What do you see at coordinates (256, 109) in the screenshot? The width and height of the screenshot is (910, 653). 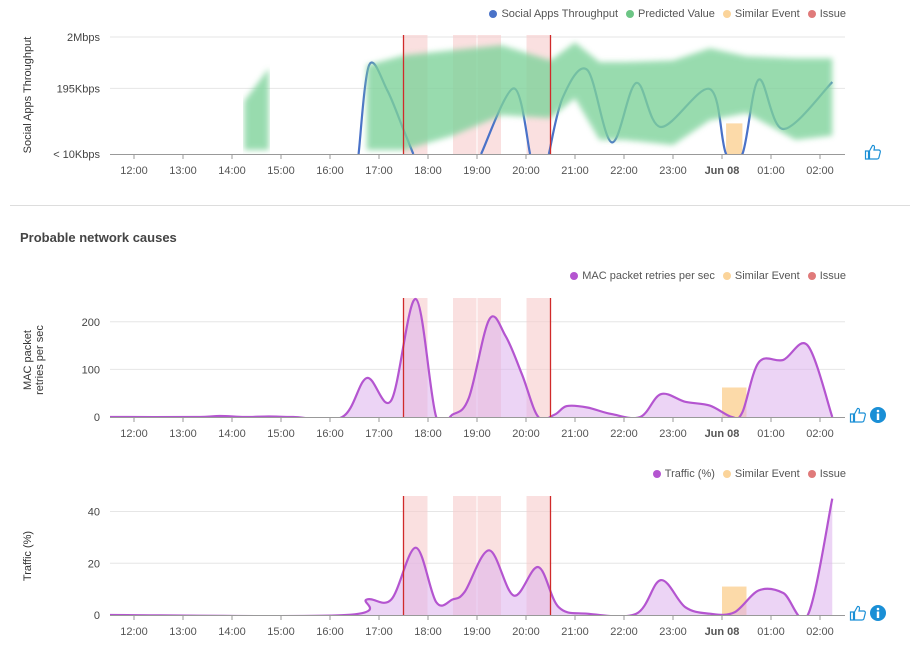 I see `predicted-value-band` at bounding box center [256, 109].